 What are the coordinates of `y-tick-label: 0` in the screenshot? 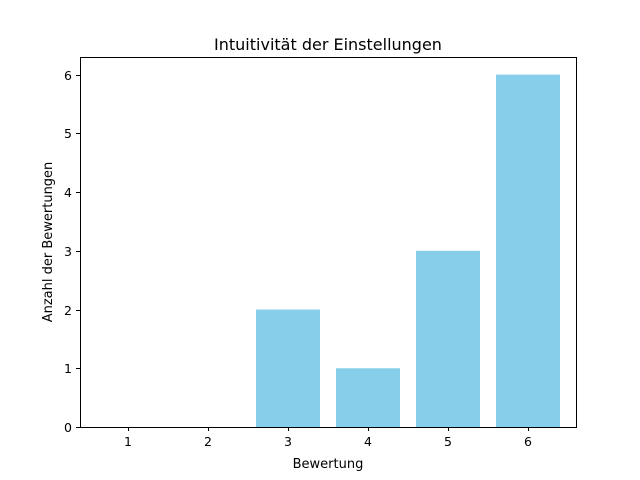 It's located at (68, 427).